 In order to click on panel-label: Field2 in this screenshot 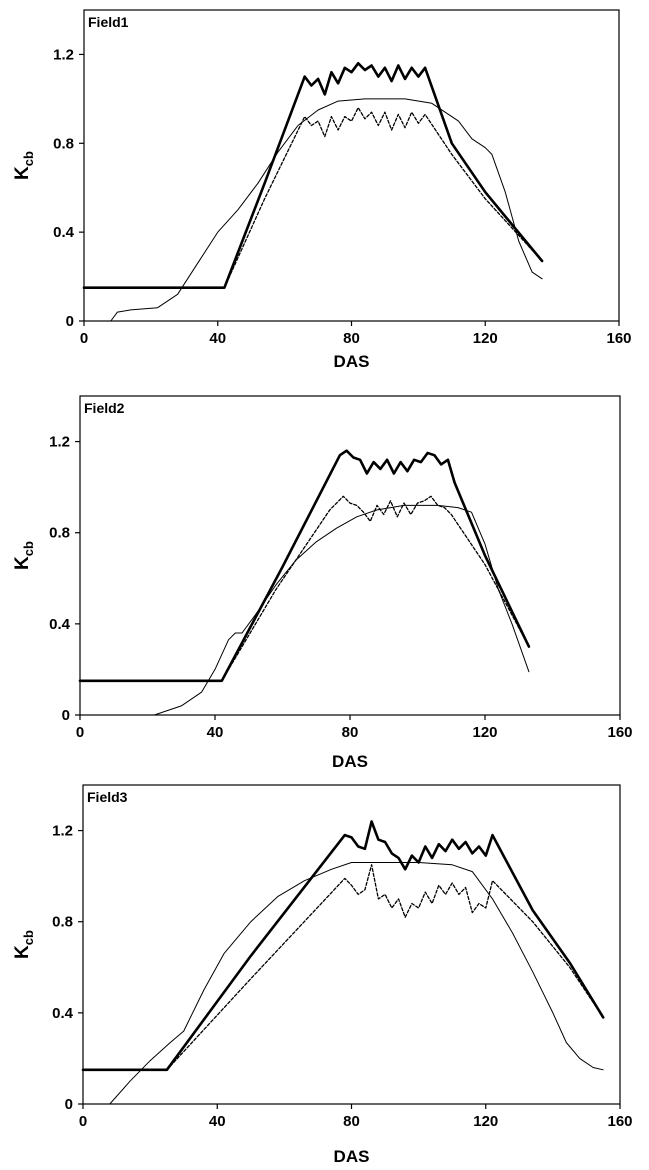, I will do `click(104, 408)`.